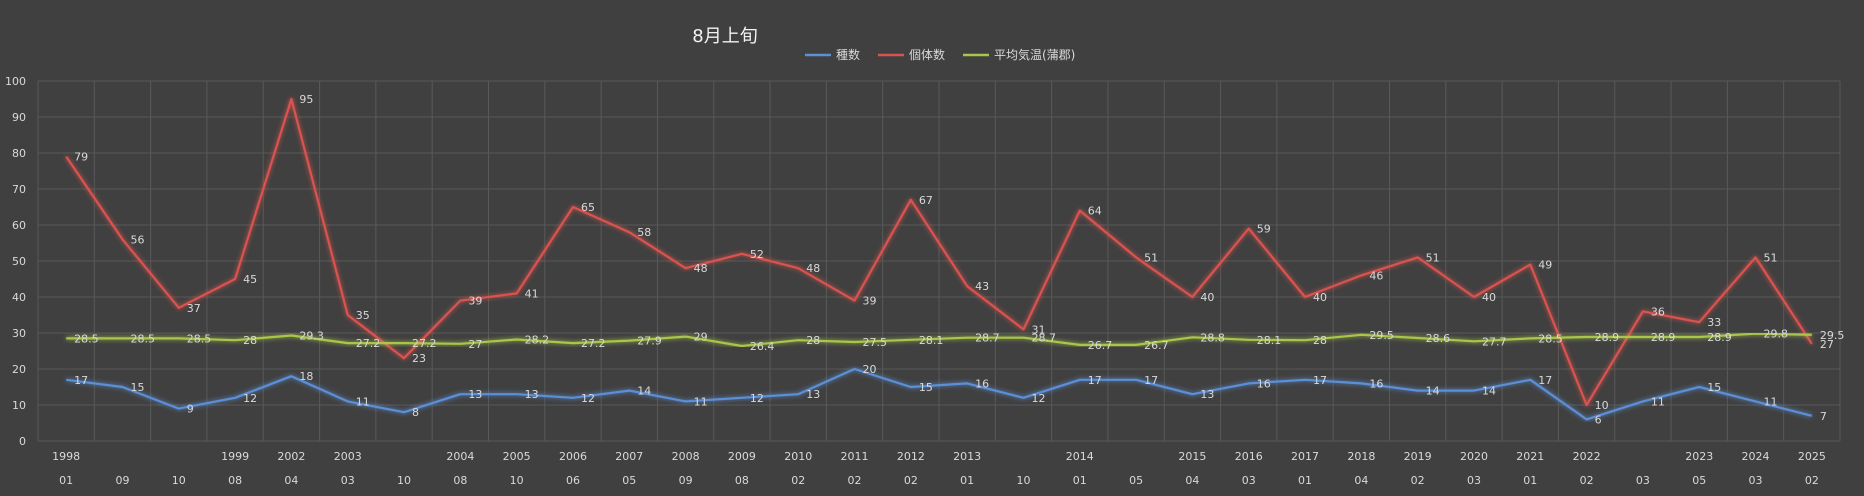 The width and height of the screenshot is (1864, 496). What do you see at coordinates (460, 456) in the screenshot?
I see `x-tick-year: 2004` at bounding box center [460, 456].